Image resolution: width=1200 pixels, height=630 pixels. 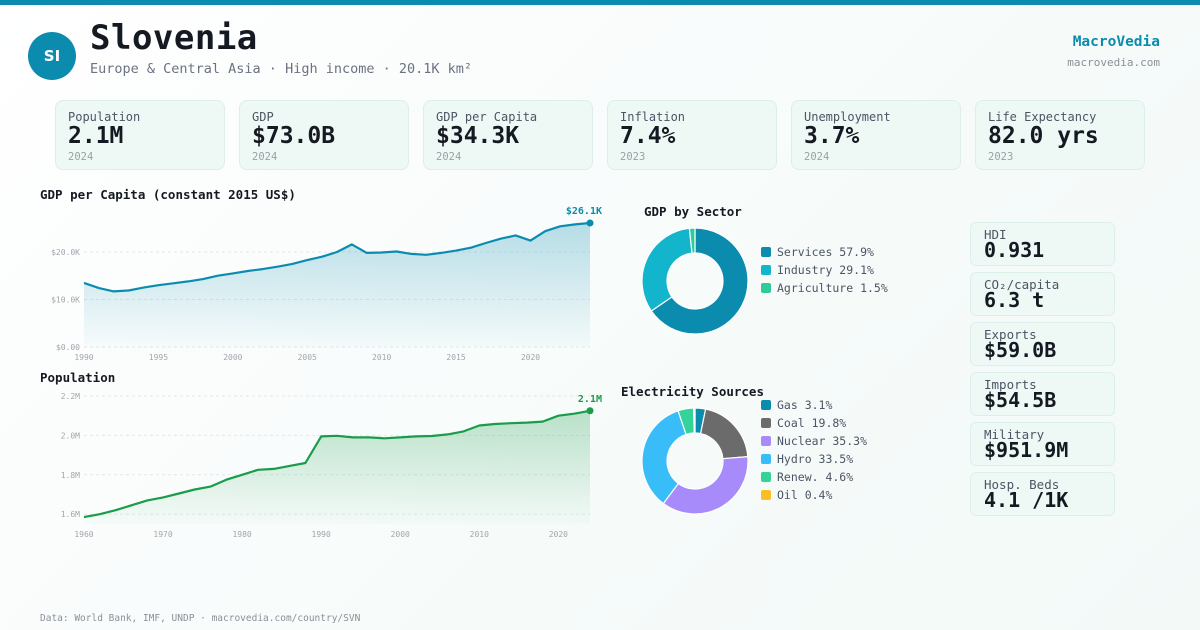 I want to click on y-tick-label: 1.6M, so click(x=70, y=514).